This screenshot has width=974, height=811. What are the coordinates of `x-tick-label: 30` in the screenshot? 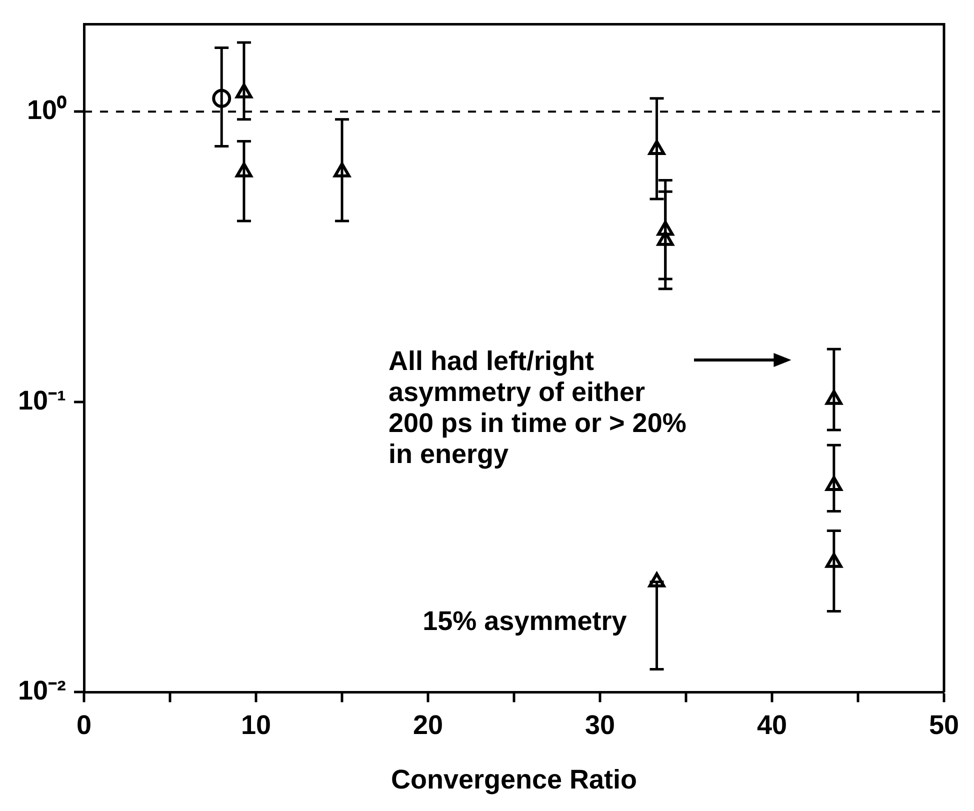 It's located at (600, 725).